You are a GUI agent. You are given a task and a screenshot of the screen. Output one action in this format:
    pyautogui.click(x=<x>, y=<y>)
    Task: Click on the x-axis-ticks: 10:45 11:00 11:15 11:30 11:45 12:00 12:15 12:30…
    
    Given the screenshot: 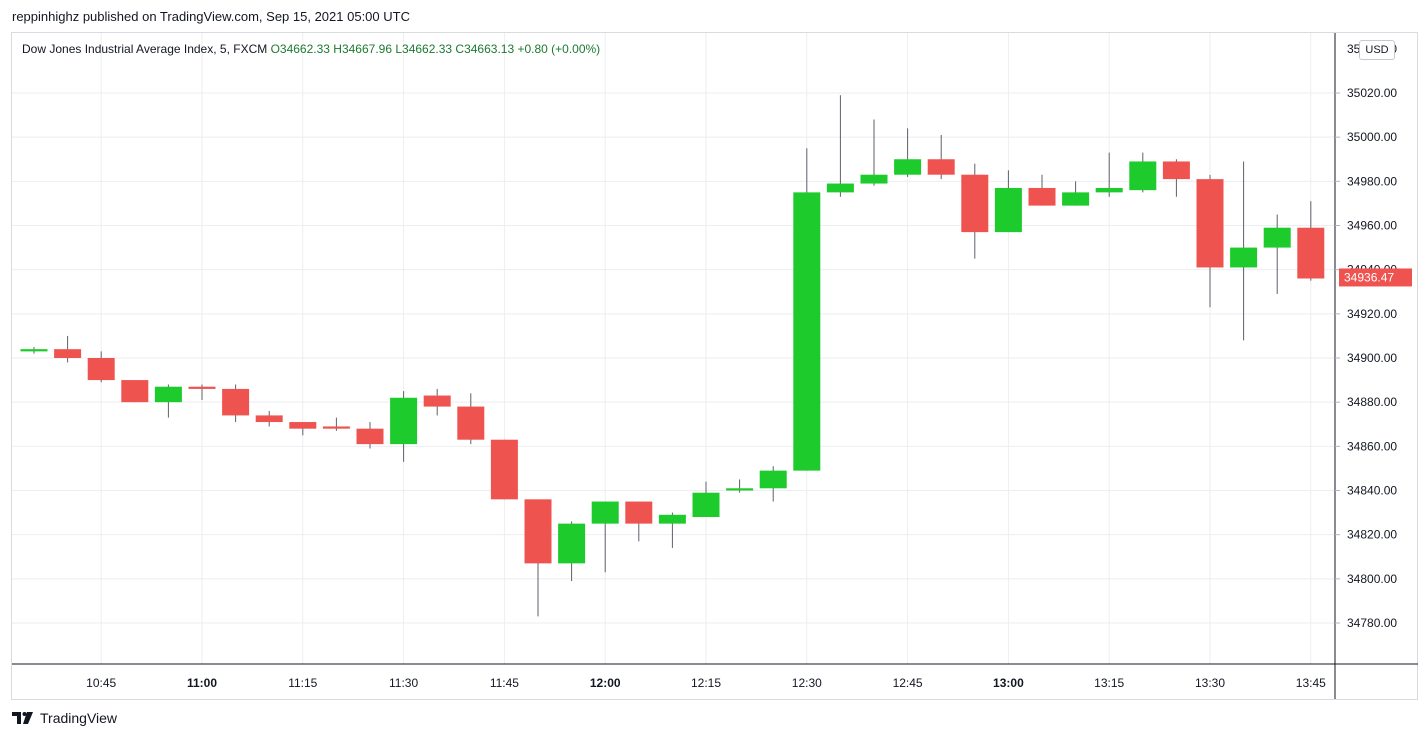 What is the action you would take?
    pyautogui.click(x=706, y=683)
    